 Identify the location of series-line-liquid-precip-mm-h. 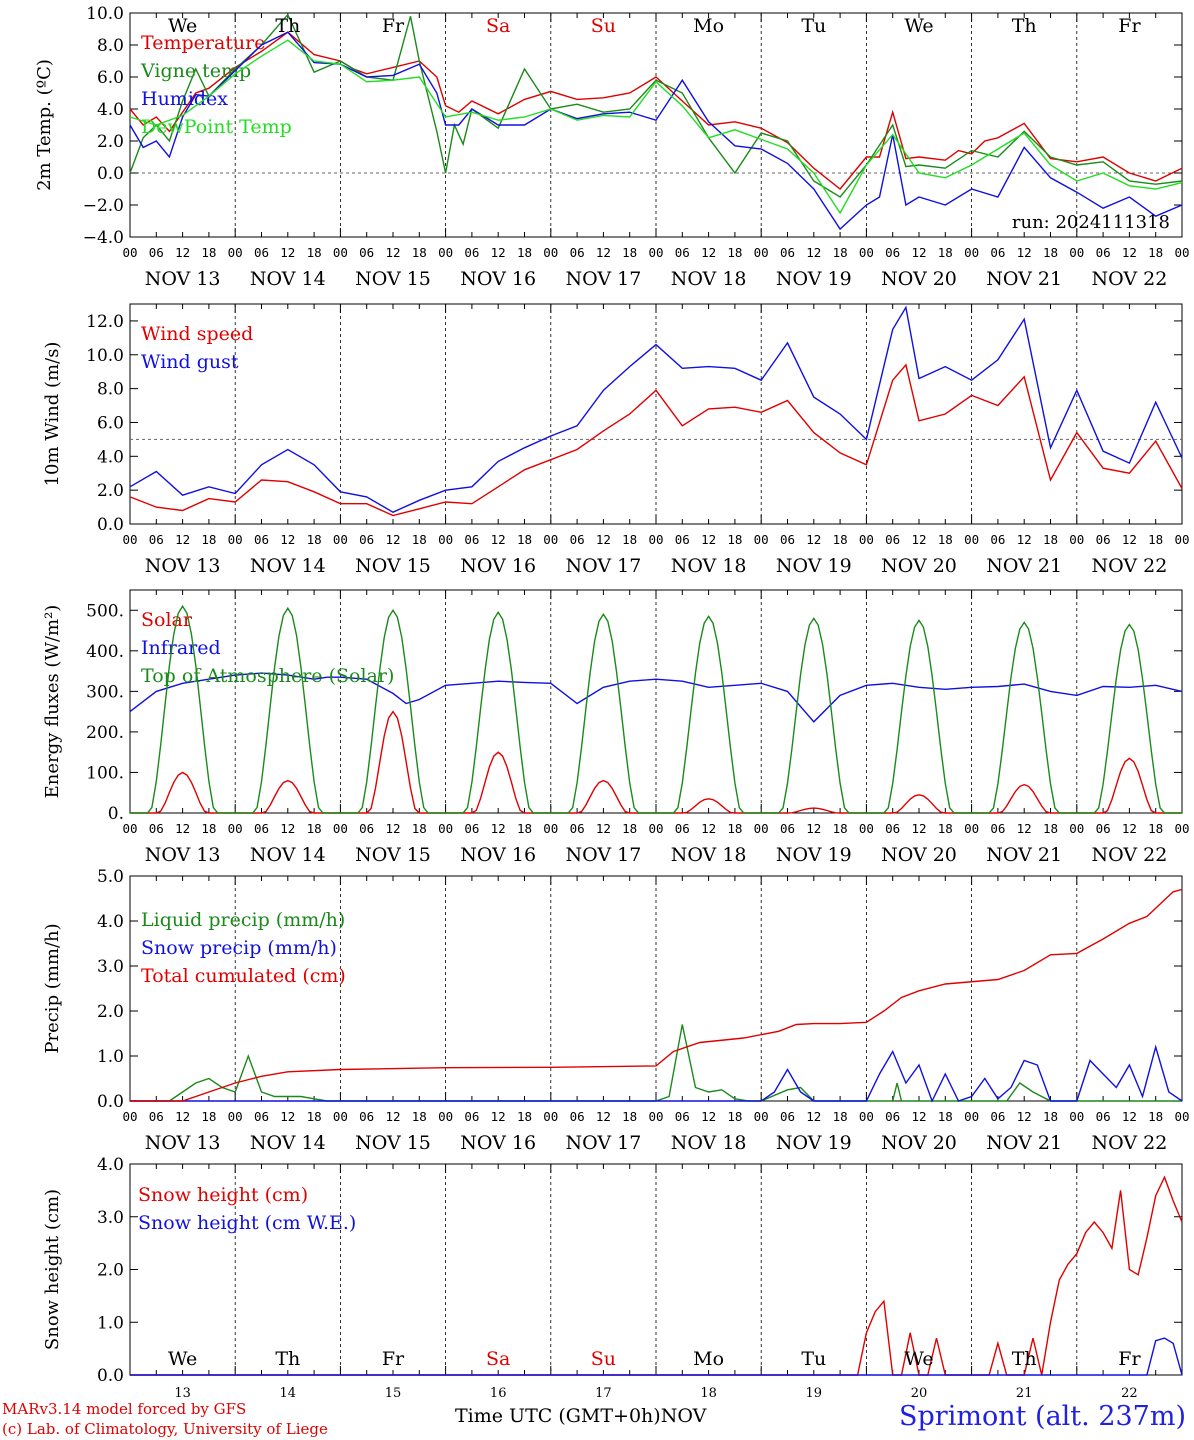
(656, 1063).